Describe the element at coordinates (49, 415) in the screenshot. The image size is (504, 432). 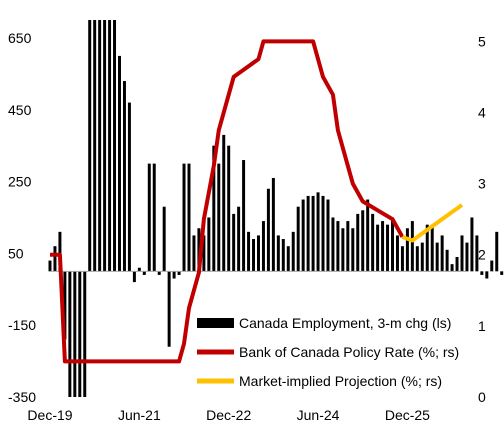
I see `x-axis-tick-label: Dec-19` at that location.